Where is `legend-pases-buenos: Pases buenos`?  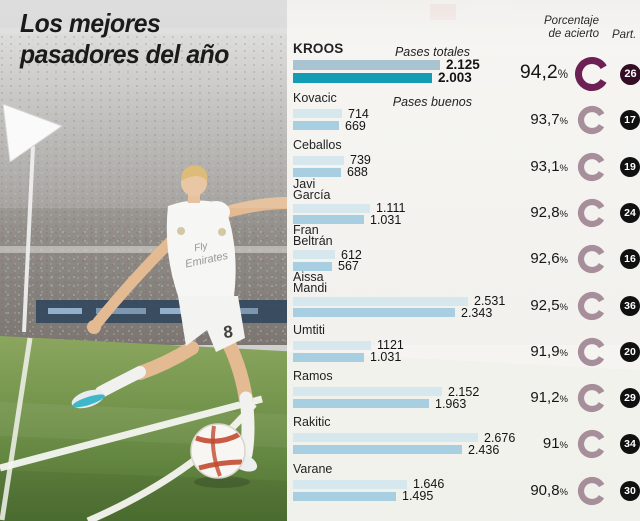
legend-pases-buenos: Pases buenos is located at coordinates (432, 102).